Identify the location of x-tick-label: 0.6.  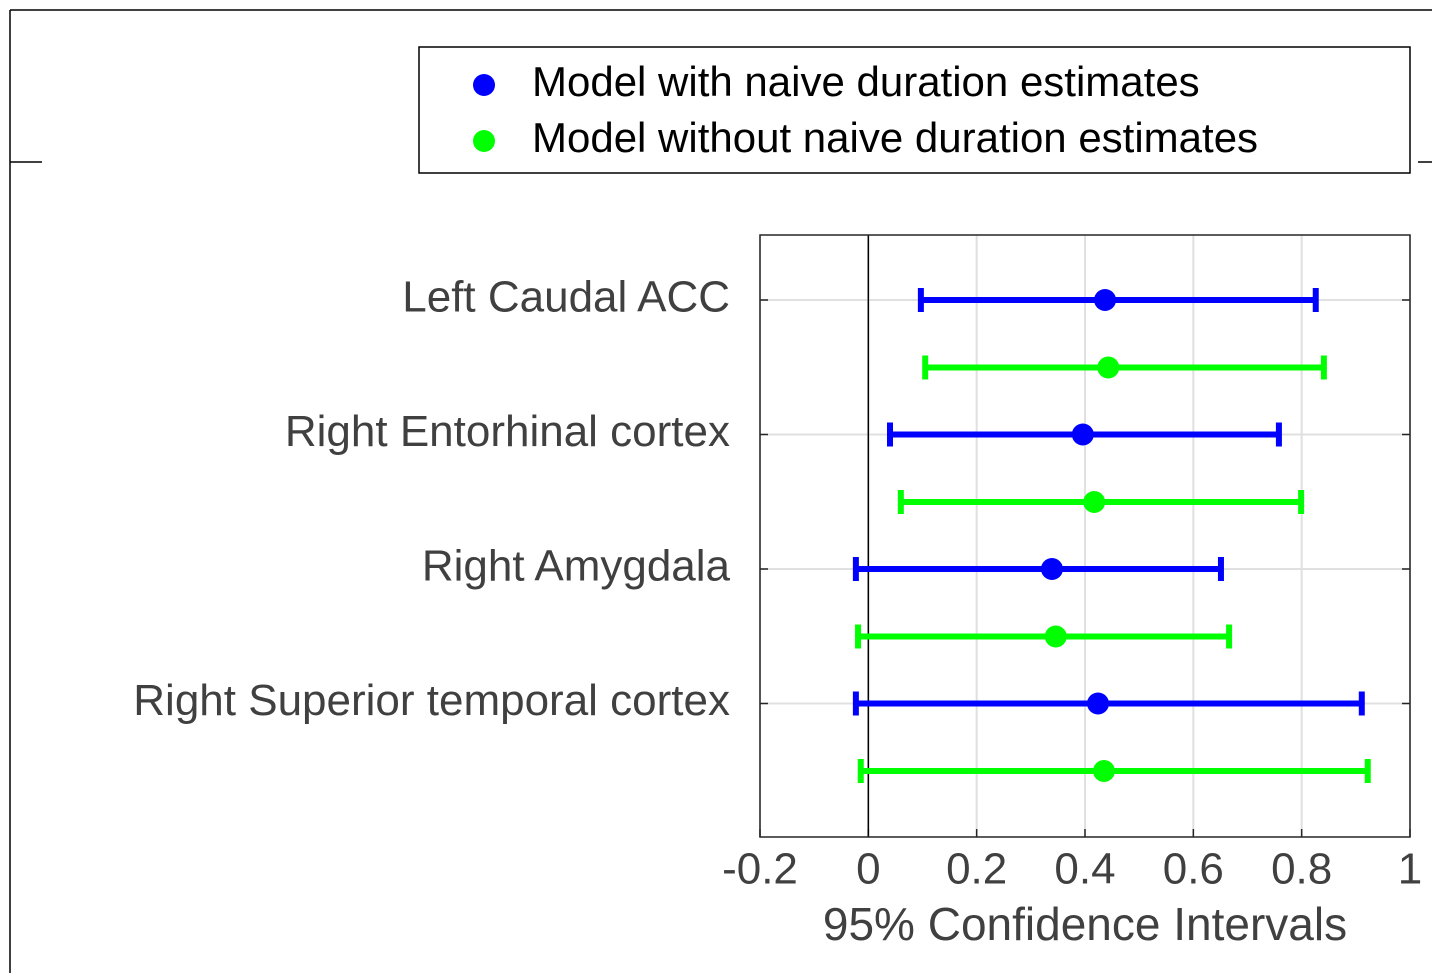
(1193, 869).